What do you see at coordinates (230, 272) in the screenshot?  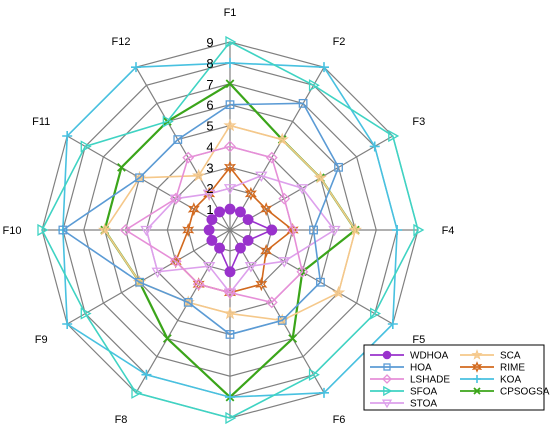 I see `point-wdhoa-f7` at bounding box center [230, 272].